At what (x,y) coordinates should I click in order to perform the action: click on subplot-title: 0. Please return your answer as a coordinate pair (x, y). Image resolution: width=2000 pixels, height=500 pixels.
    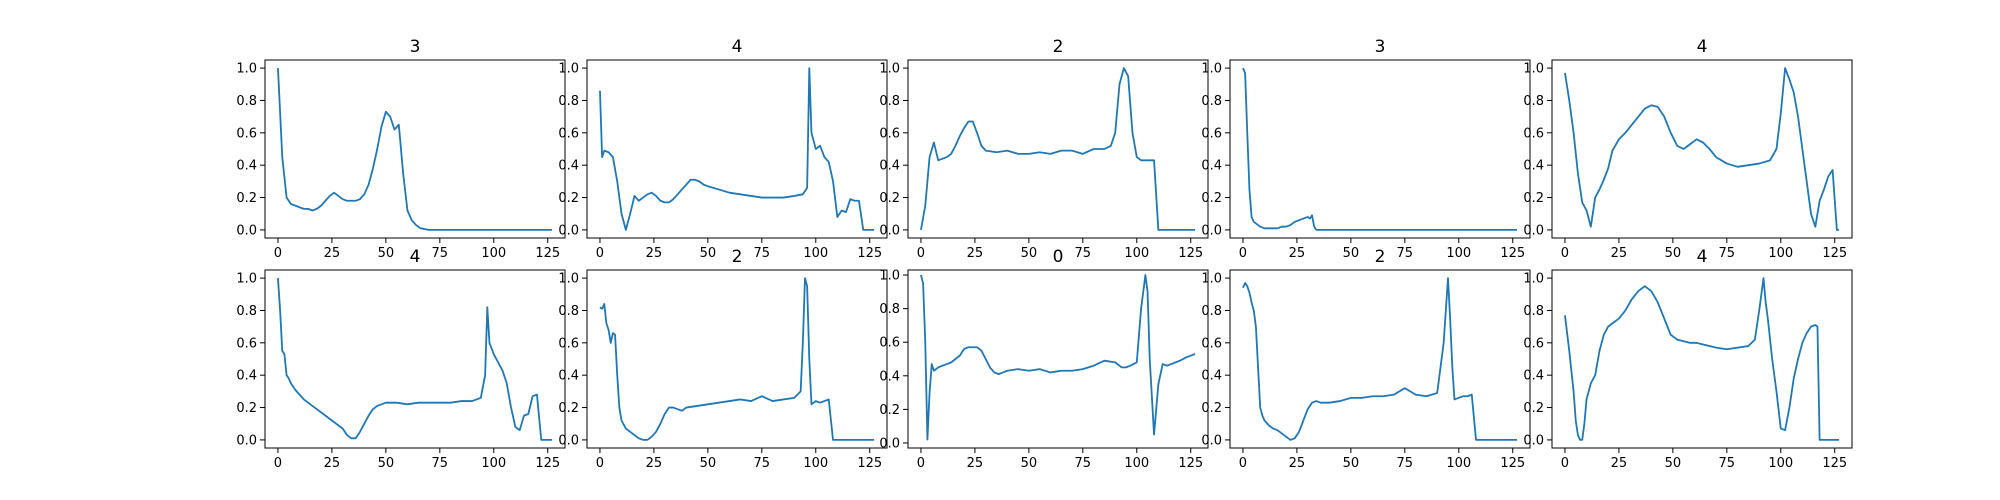
    Looking at the image, I should click on (1058, 257).